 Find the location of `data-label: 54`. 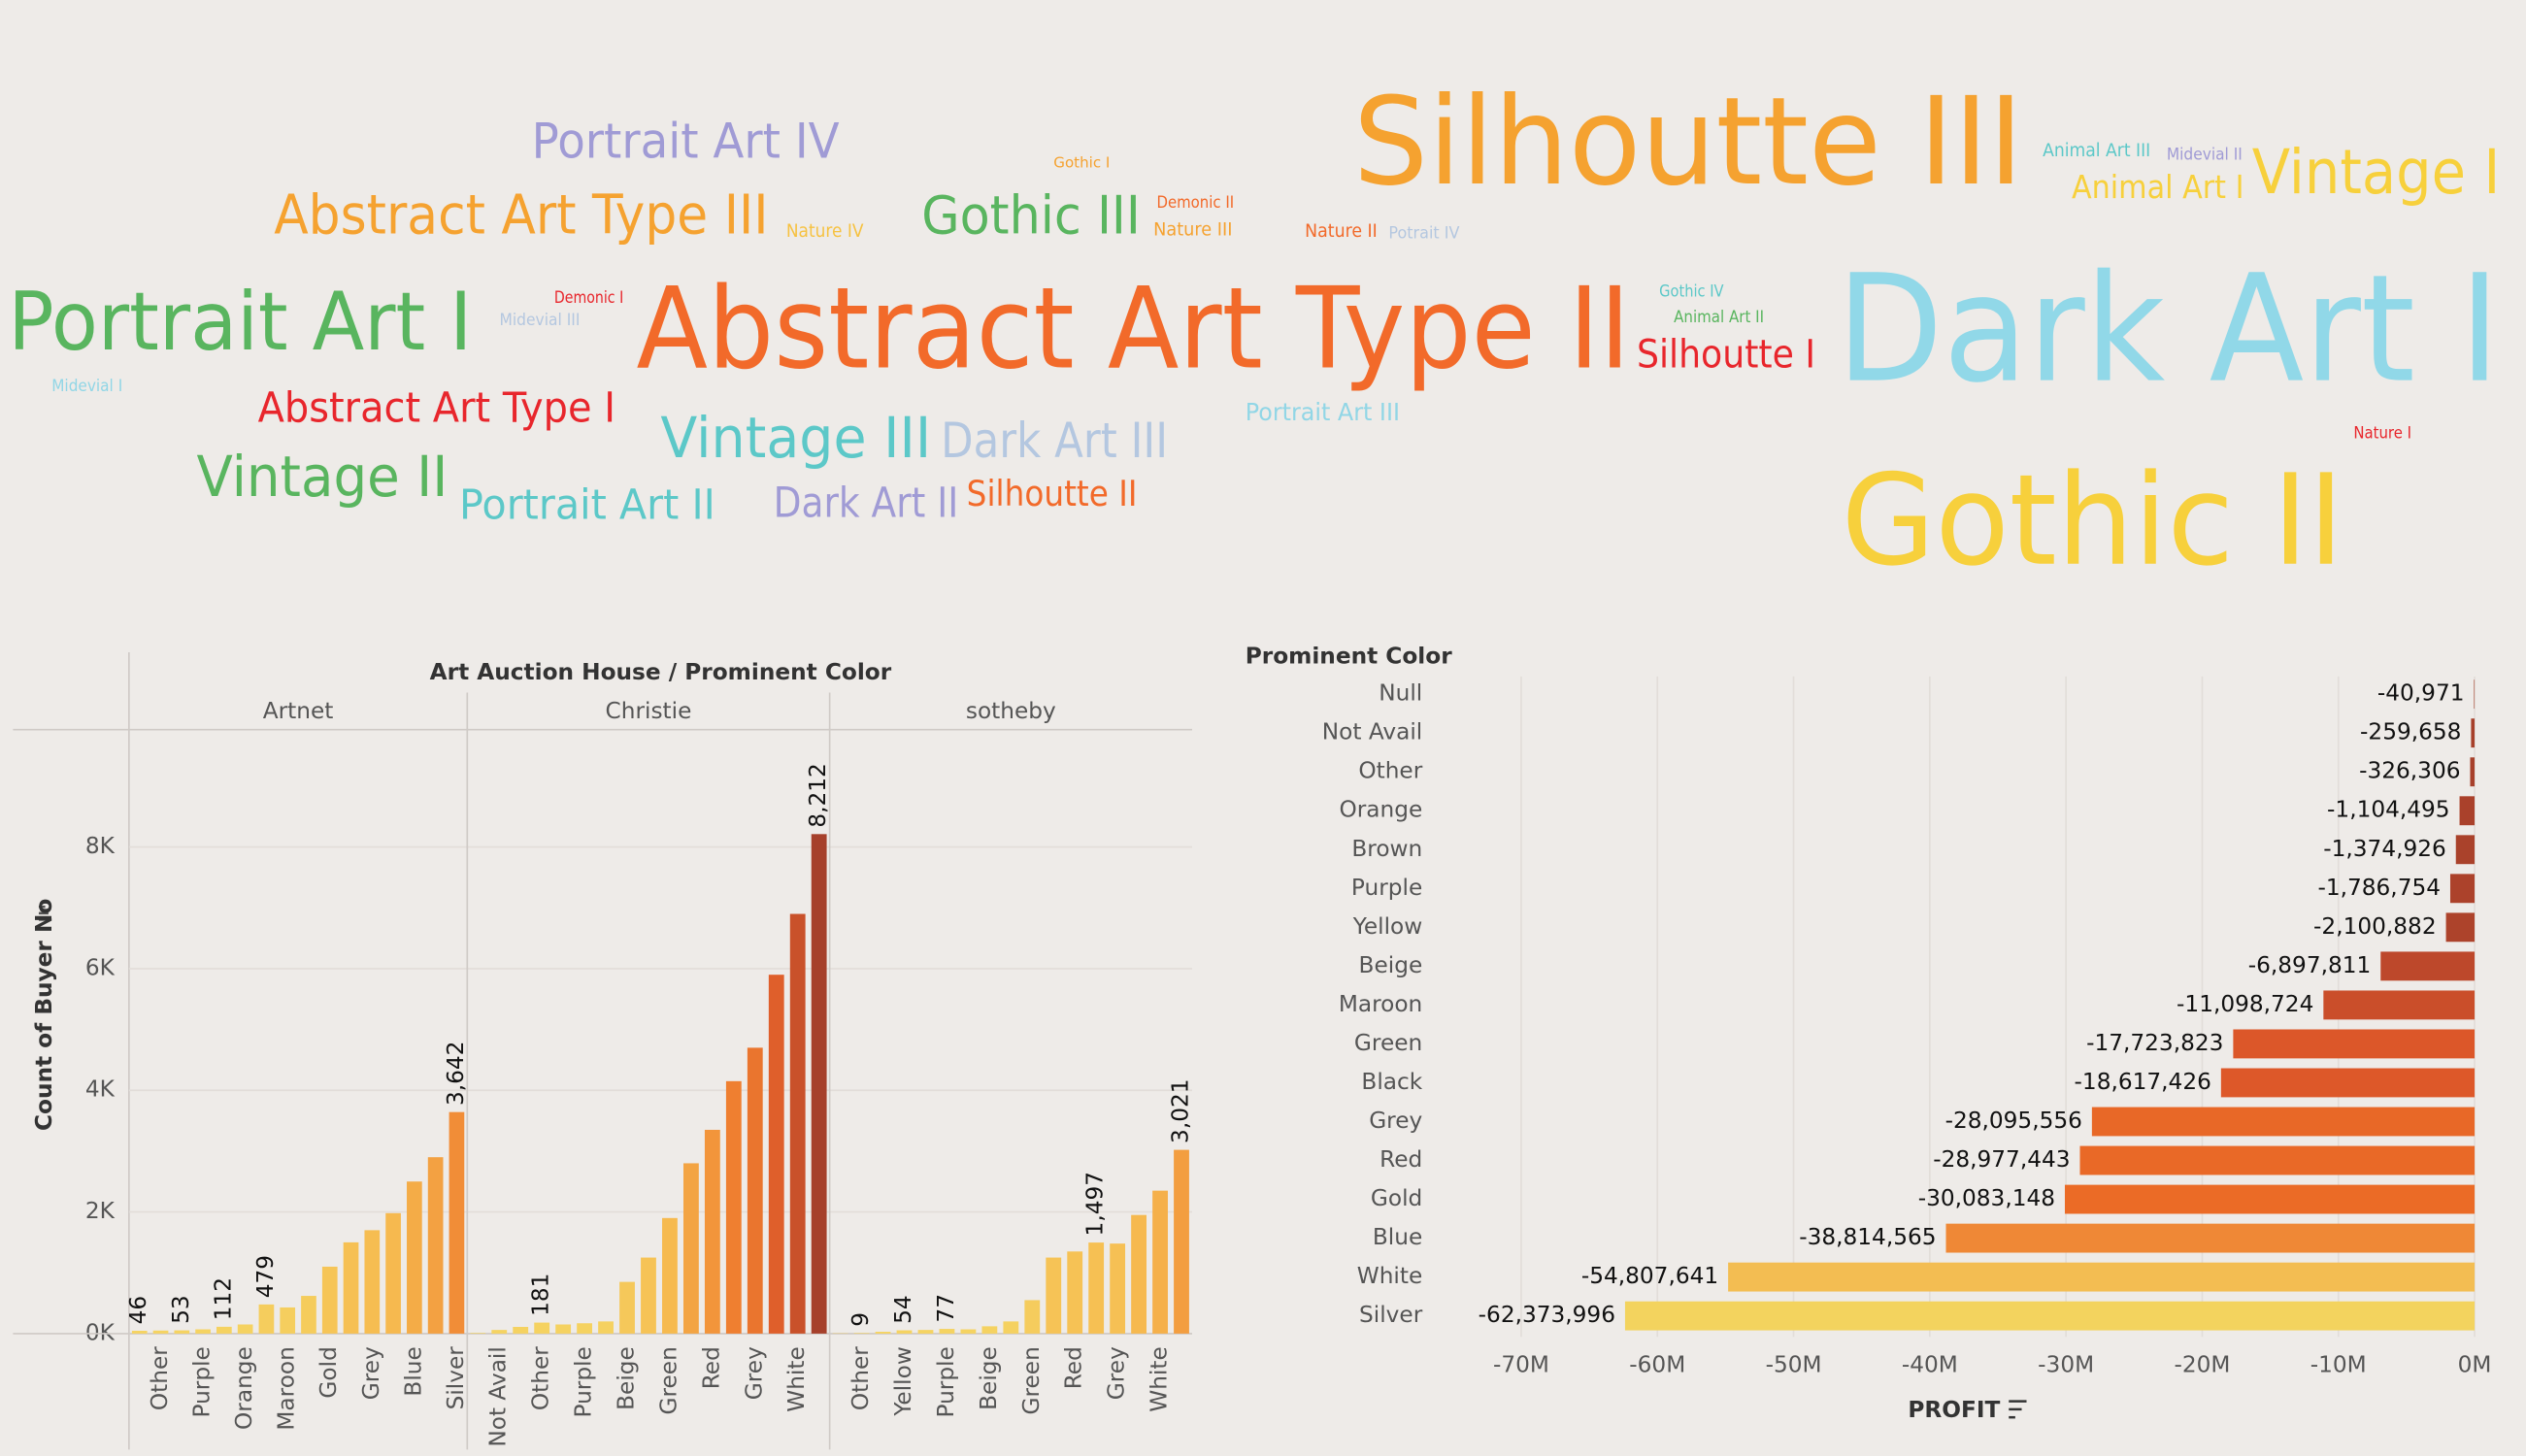

data-label: 54 is located at coordinates (903, 1309).